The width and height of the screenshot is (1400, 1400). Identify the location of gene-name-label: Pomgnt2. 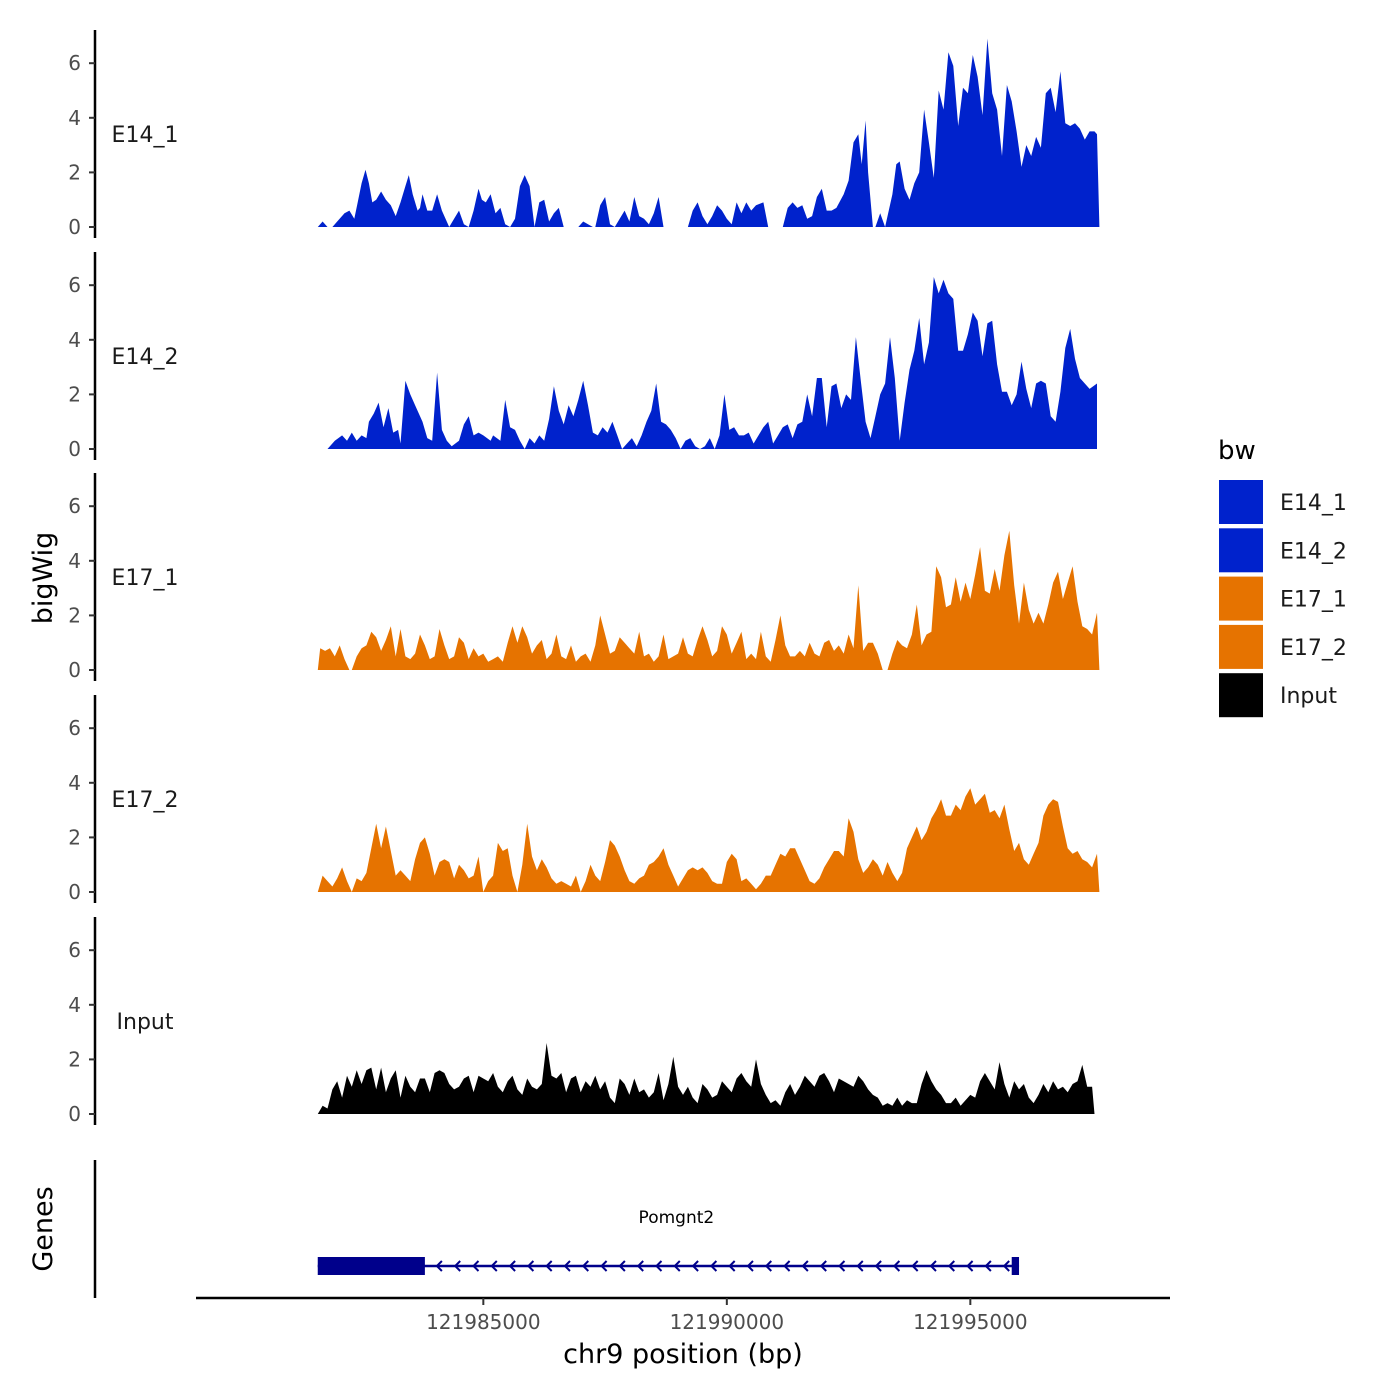
(677, 1218).